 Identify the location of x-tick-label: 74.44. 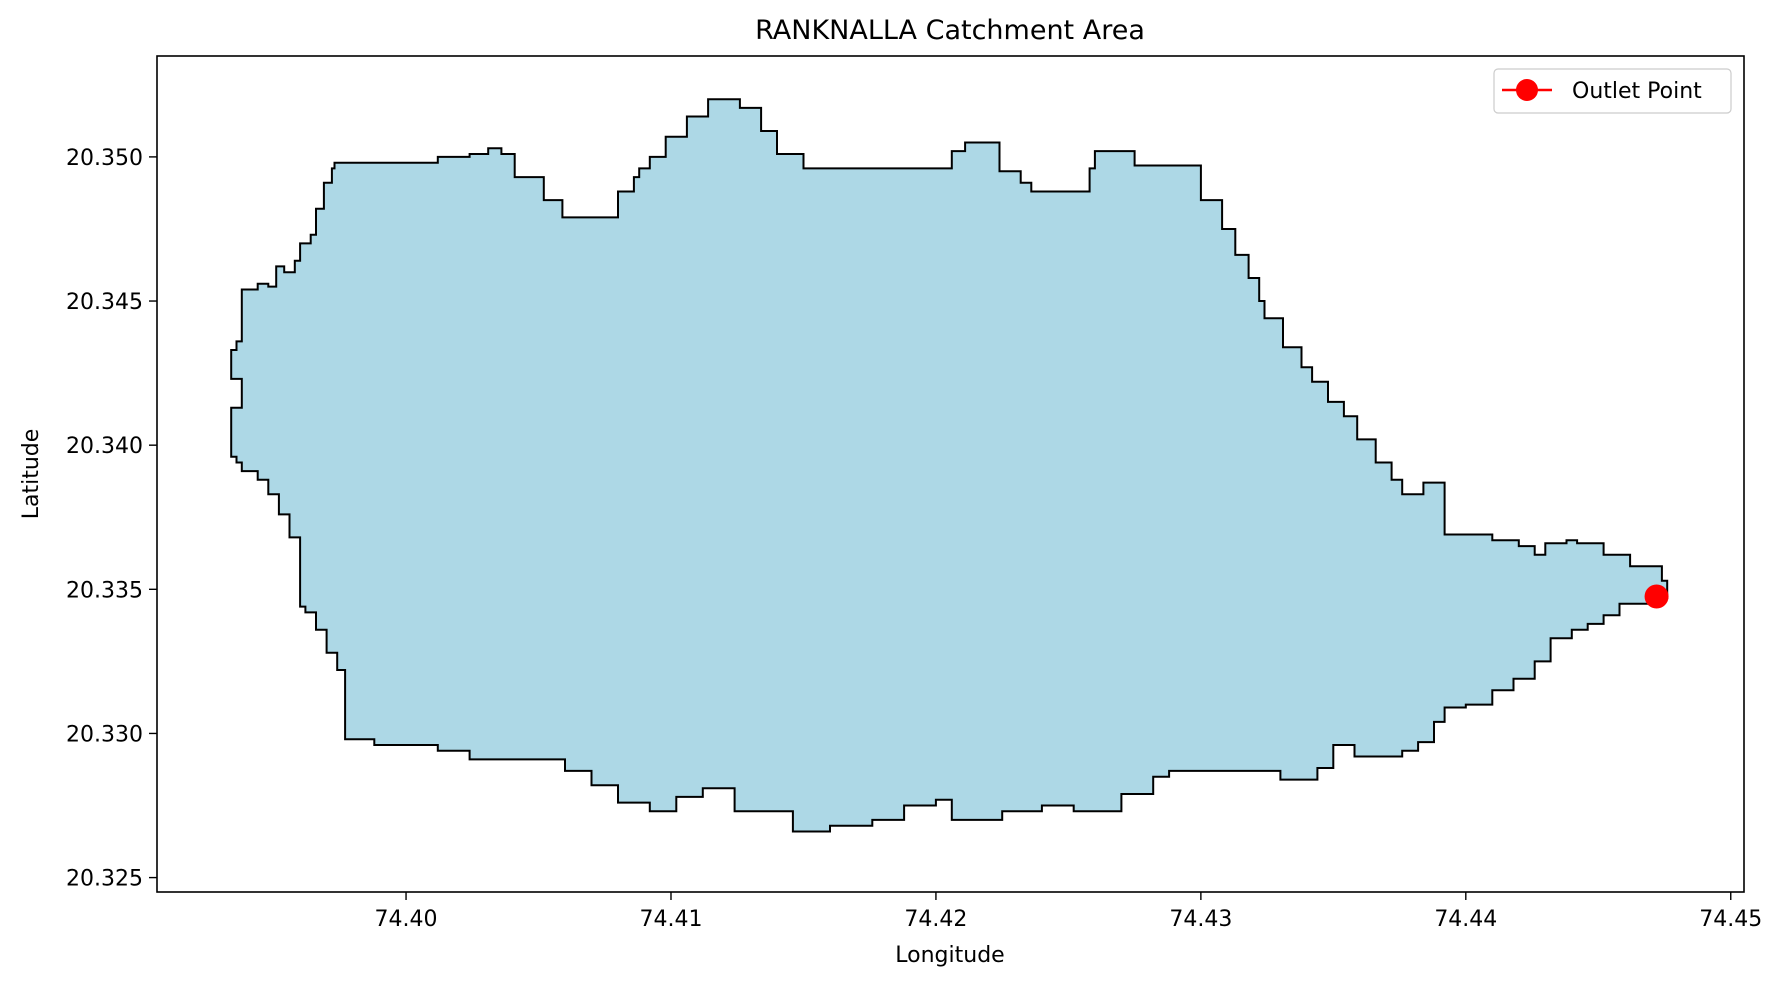
(1465, 919).